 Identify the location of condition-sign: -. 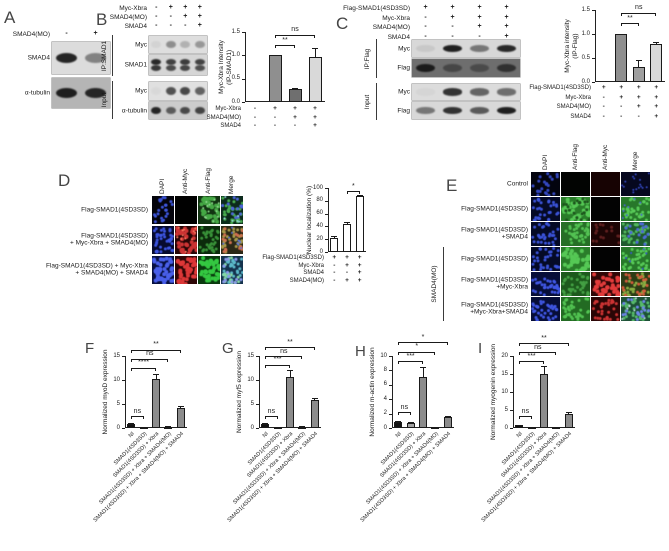
(170, 16).